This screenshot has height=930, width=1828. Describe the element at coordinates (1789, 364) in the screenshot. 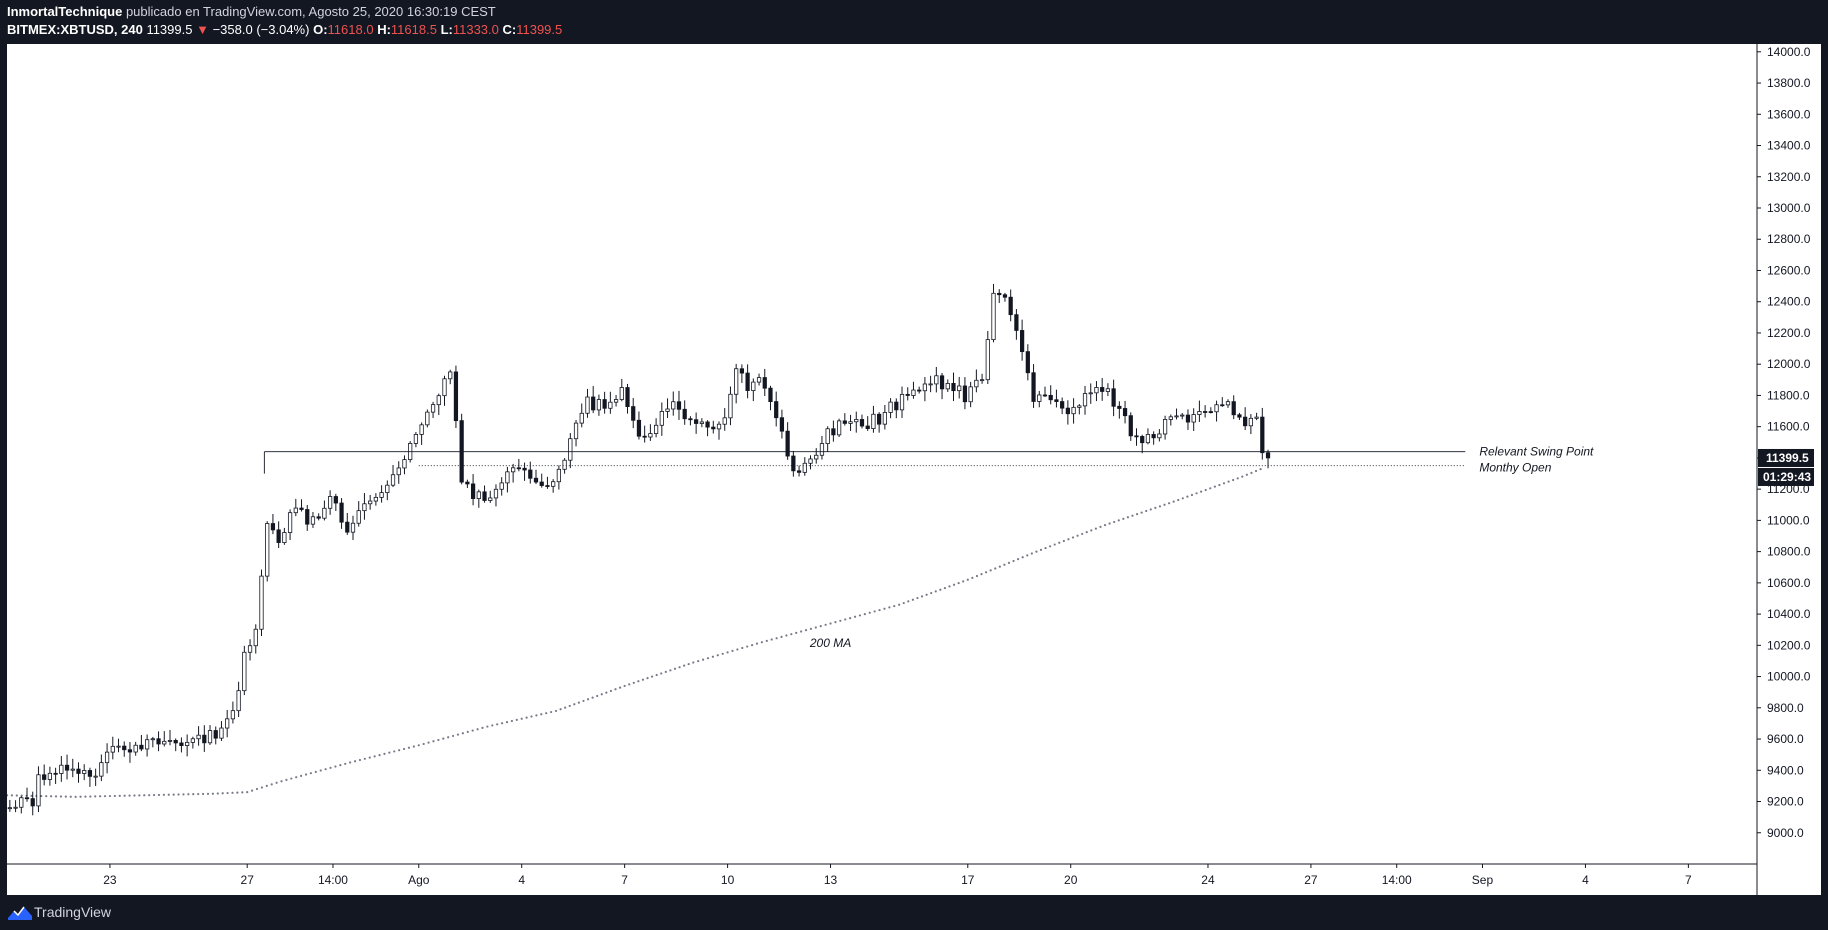

I see `price-tick-label: 12000.0` at that location.